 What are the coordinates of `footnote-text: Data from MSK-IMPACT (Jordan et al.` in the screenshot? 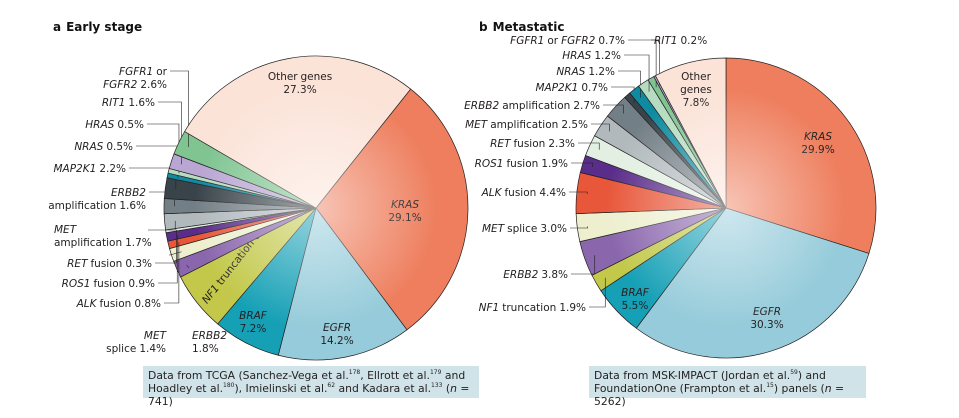 It's located at (692, 375).